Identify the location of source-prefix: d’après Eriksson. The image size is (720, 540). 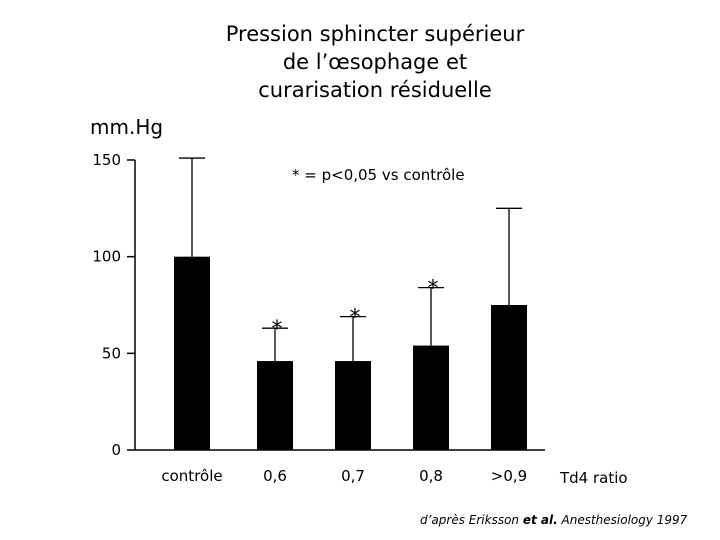
(471, 520).